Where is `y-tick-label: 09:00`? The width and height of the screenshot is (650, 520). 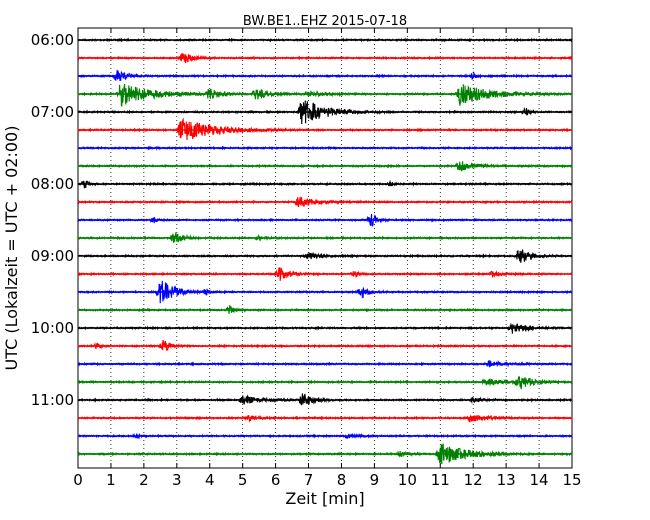
y-tick-label: 09:00 is located at coordinates (52, 256).